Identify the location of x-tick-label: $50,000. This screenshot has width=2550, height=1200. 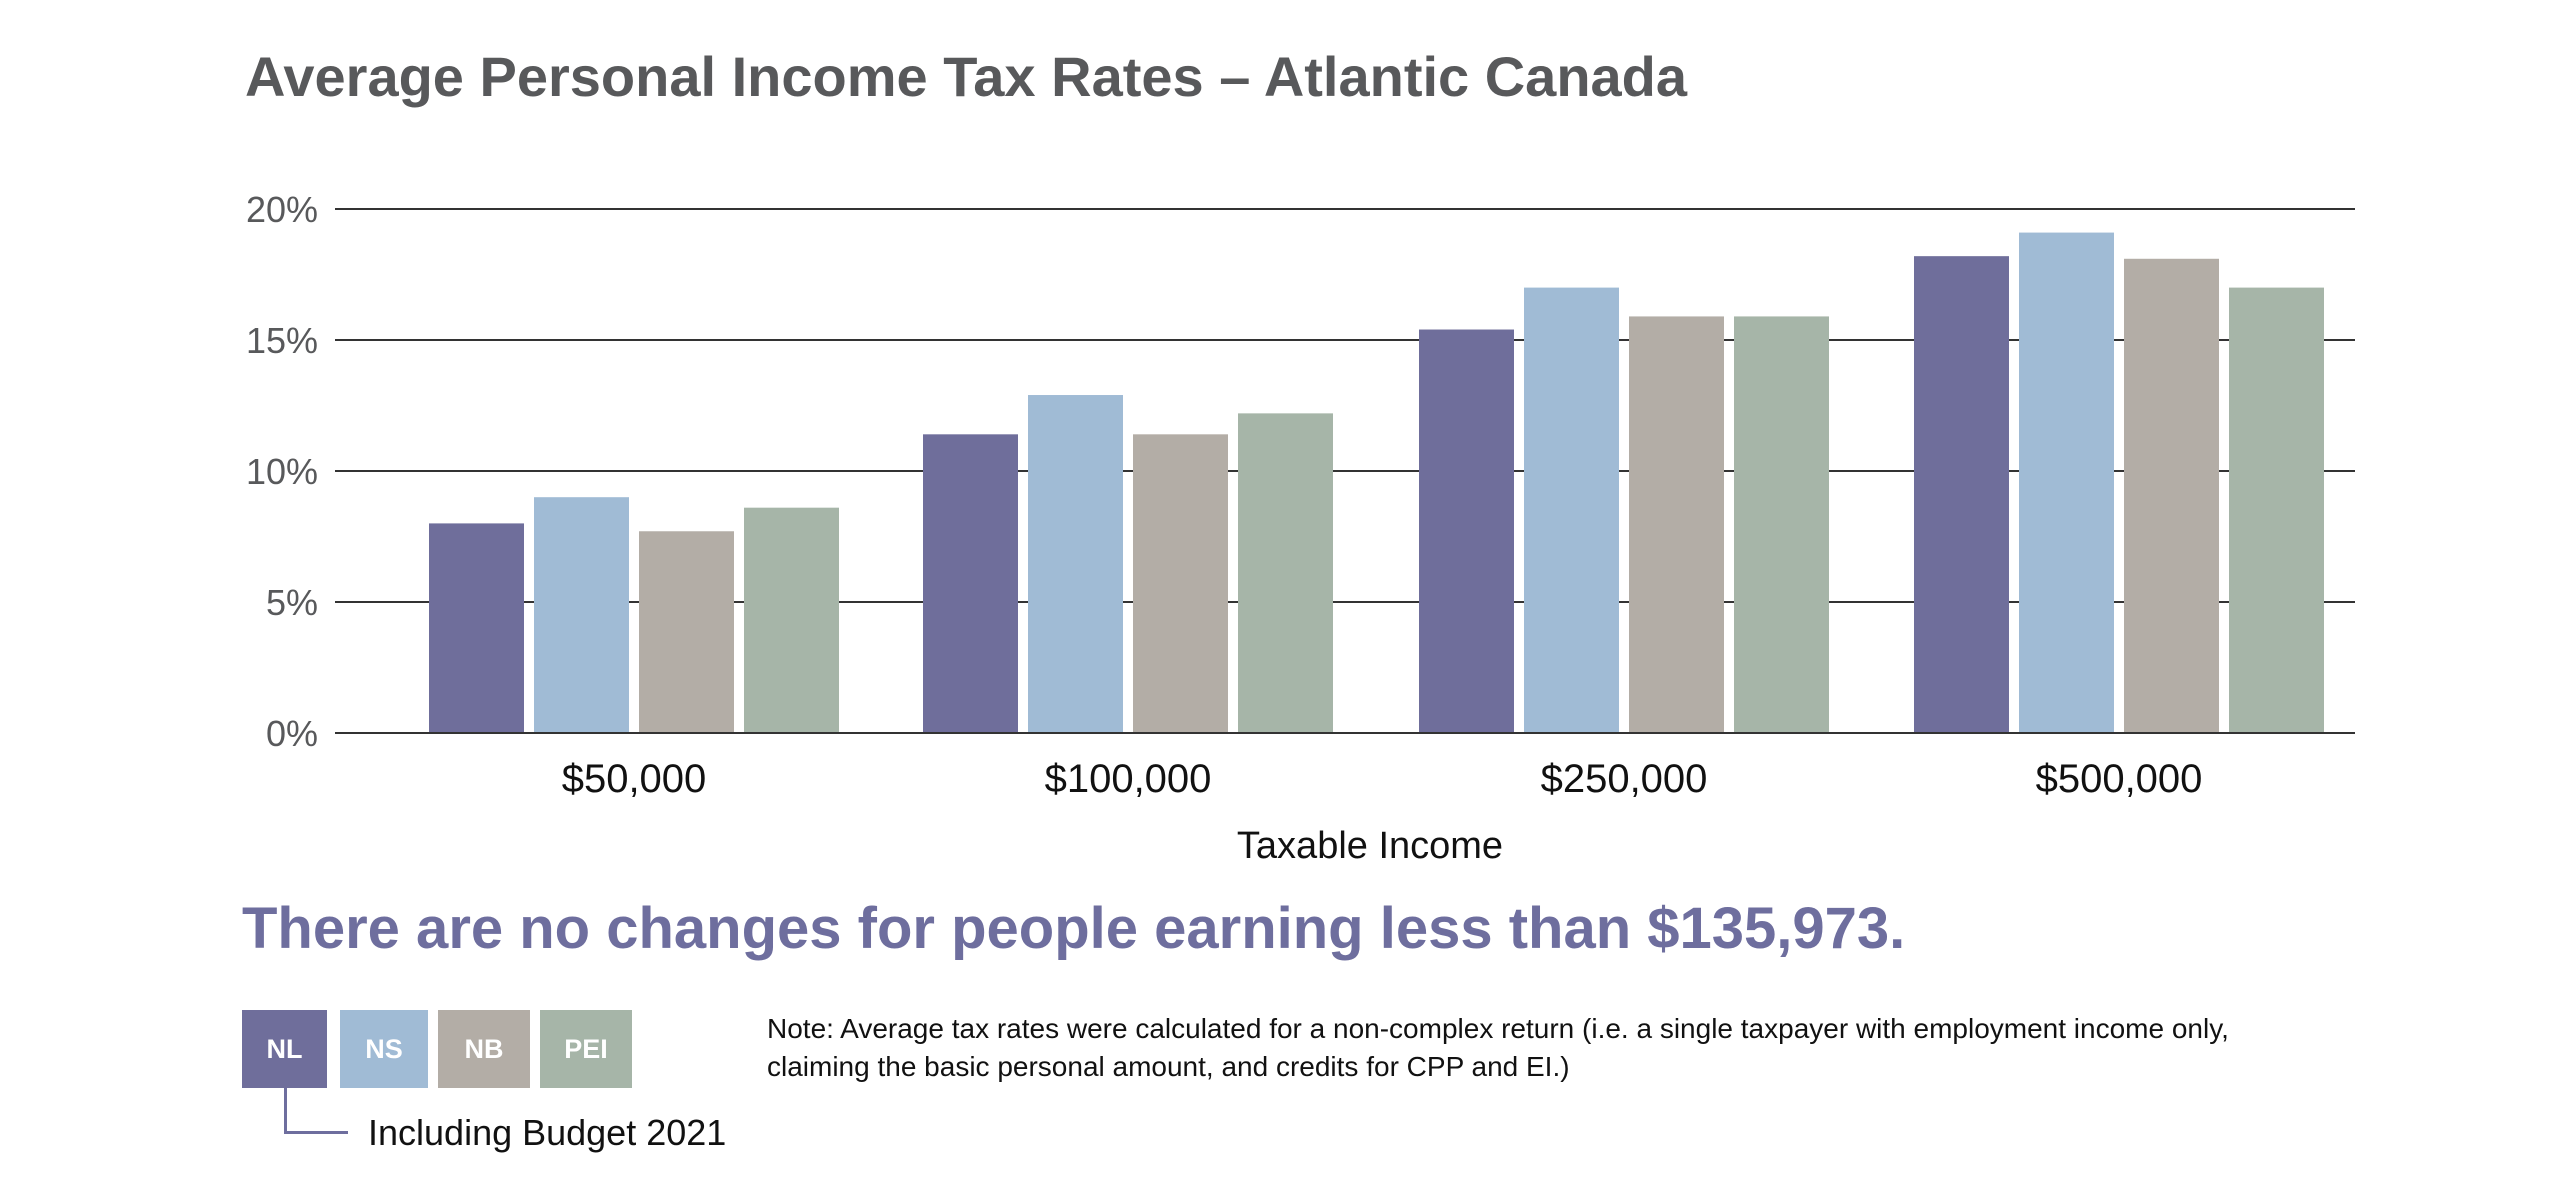
(634, 779).